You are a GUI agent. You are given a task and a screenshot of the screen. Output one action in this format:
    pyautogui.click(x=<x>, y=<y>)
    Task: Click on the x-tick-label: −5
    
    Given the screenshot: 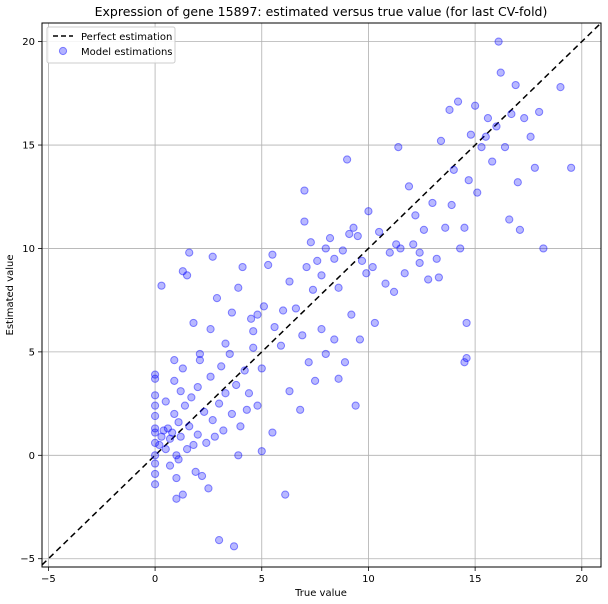 What is the action you would take?
    pyautogui.click(x=48, y=579)
    